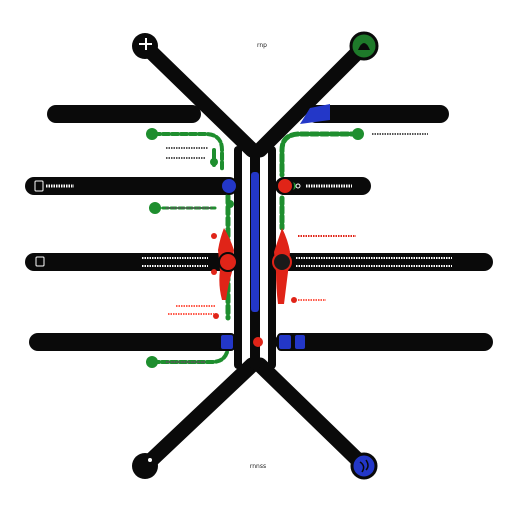 The height and width of the screenshot is (512, 512). Describe the element at coordinates (198, 98) in the screenshot. I see `upper-left-arm` at that location.